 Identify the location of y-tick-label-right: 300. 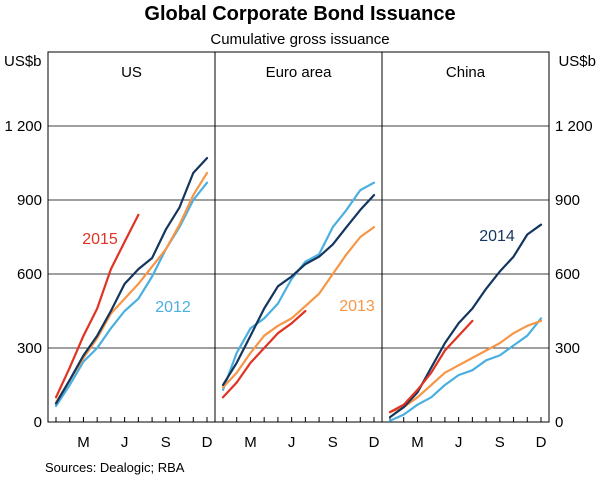
(567, 348).